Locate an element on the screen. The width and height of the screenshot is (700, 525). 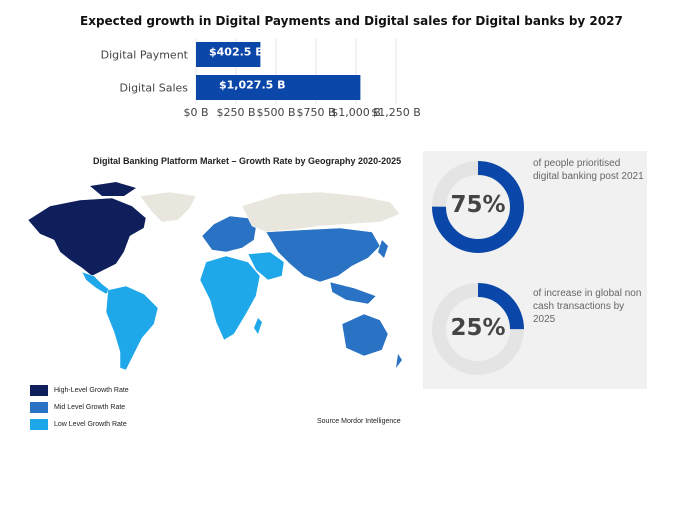
x-tick-label-4: $1,000 B is located at coordinates (356, 112).